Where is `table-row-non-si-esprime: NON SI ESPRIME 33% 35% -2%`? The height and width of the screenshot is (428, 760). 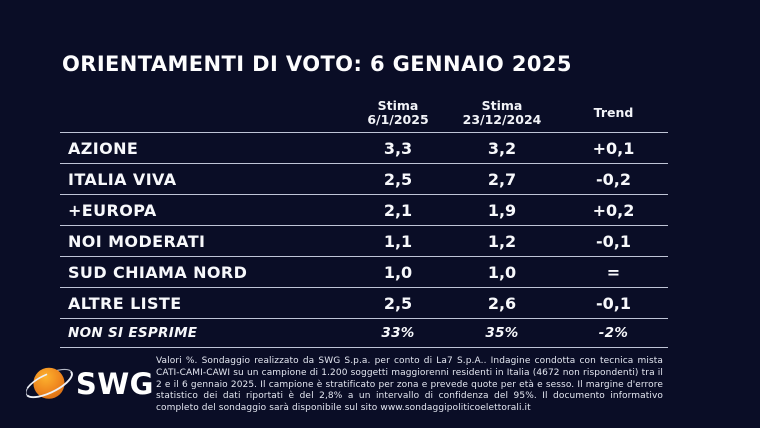 table-row-non-si-esprime: NON SI ESPRIME 33% 35% -2% is located at coordinates (364, 333).